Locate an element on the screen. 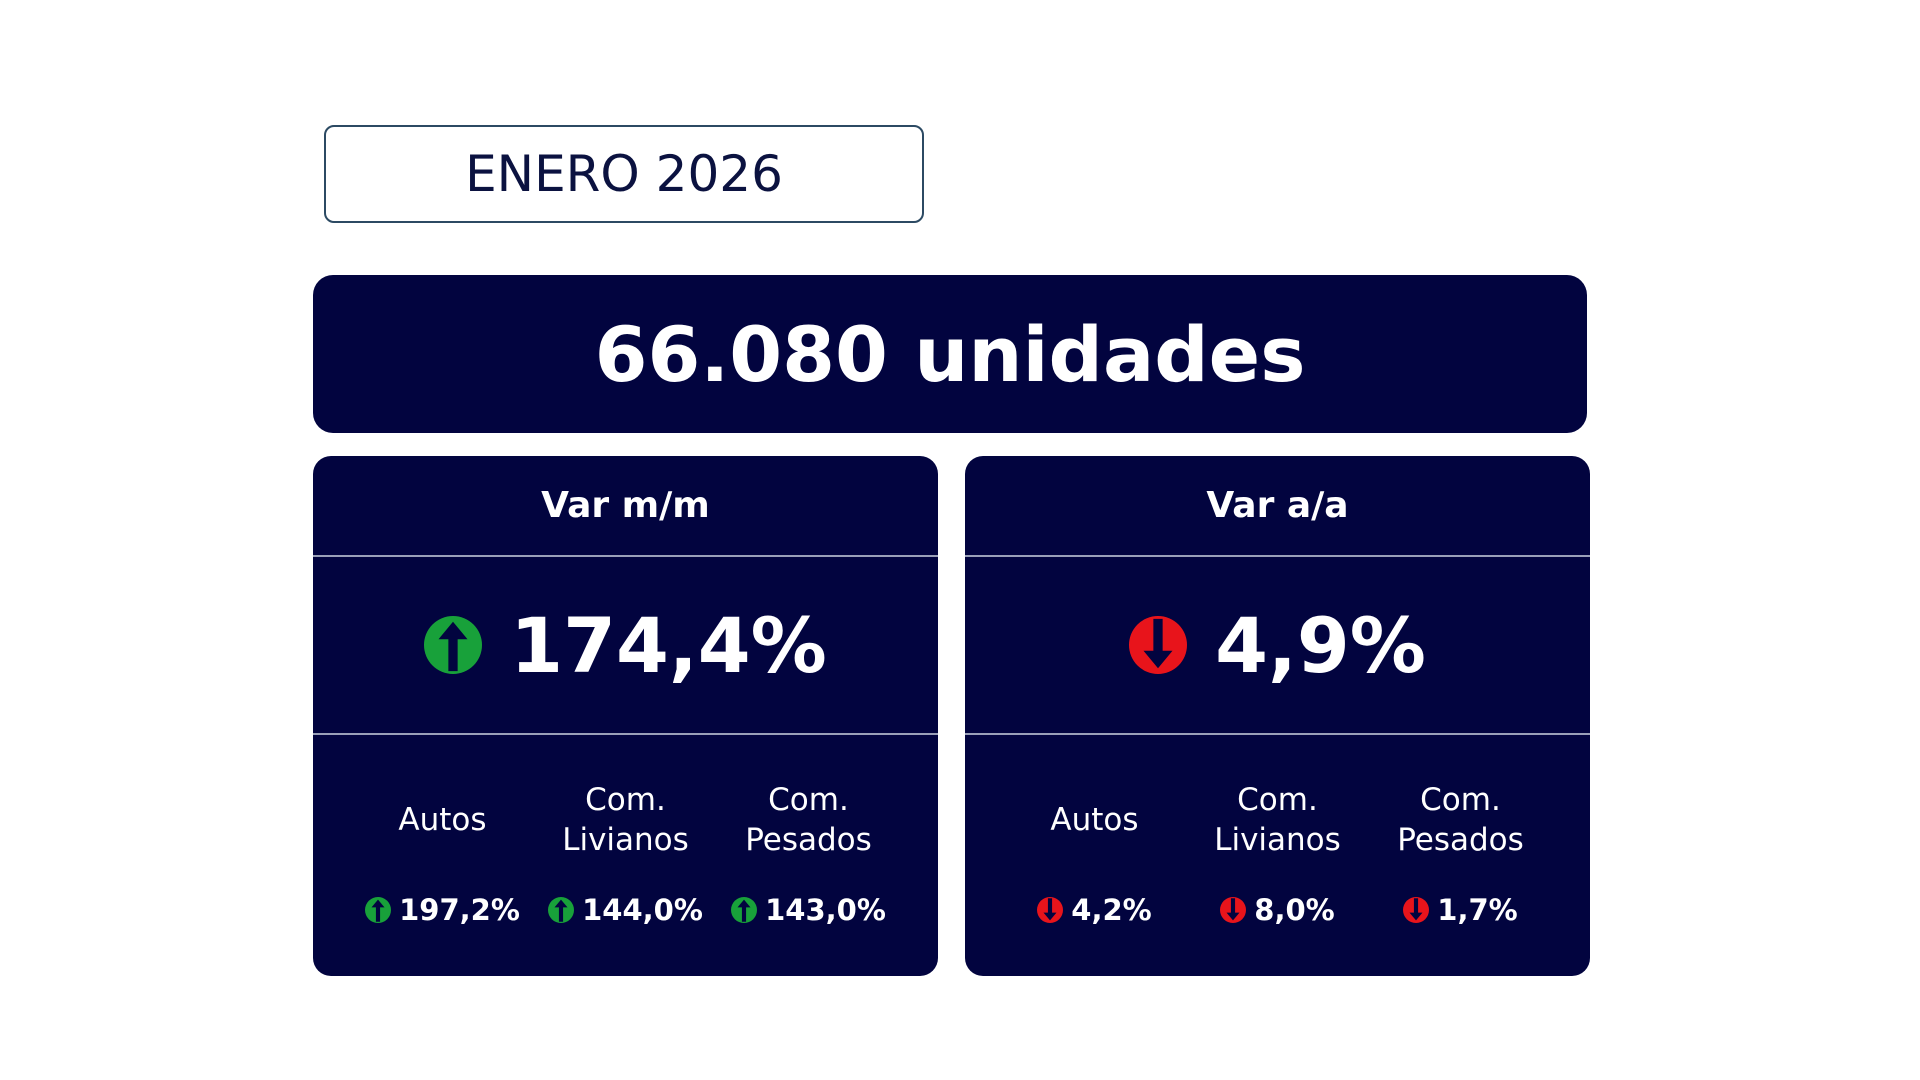 Image resolution: width=1920 pixels, height=1080 pixels. panel-title: Var m/m is located at coordinates (625, 506).